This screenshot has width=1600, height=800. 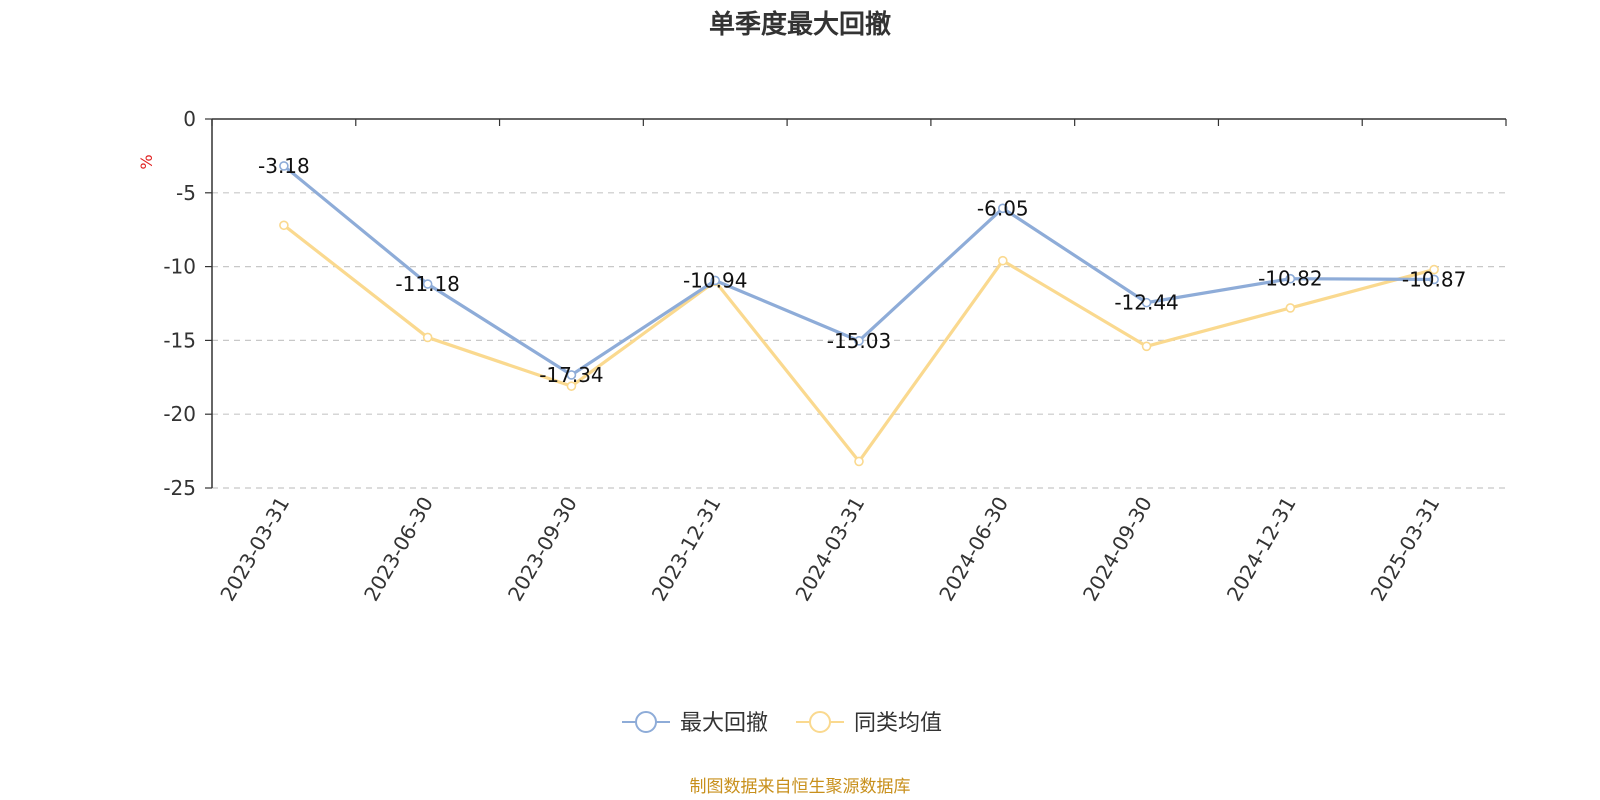 I want to click on data-label: -10.82, so click(x=1290, y=279).